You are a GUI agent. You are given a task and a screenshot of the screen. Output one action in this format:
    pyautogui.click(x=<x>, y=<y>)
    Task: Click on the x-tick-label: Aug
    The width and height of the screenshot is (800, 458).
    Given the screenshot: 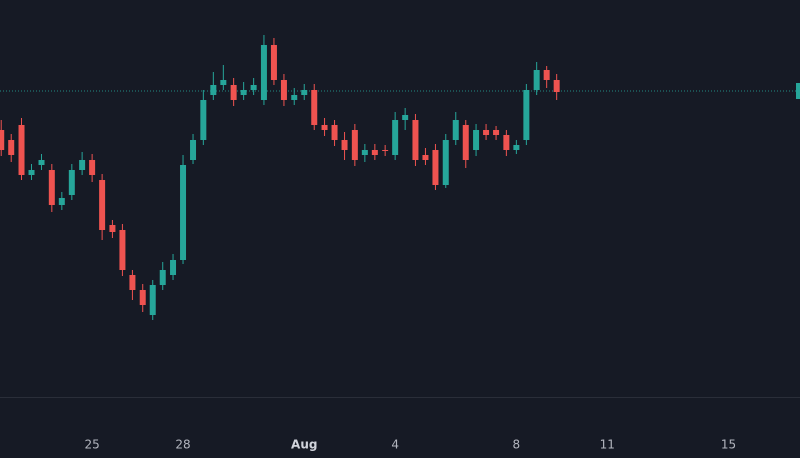 What is the action you would take?
    pyautogui.click(x=304, y=445)
    